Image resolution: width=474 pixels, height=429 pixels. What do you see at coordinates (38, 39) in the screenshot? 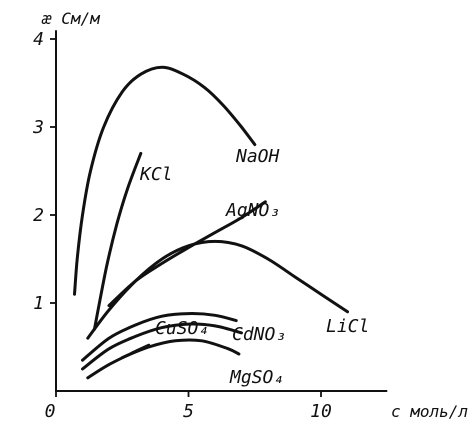
I see `y-tick-label: 4` at bounding box center [38, 39].